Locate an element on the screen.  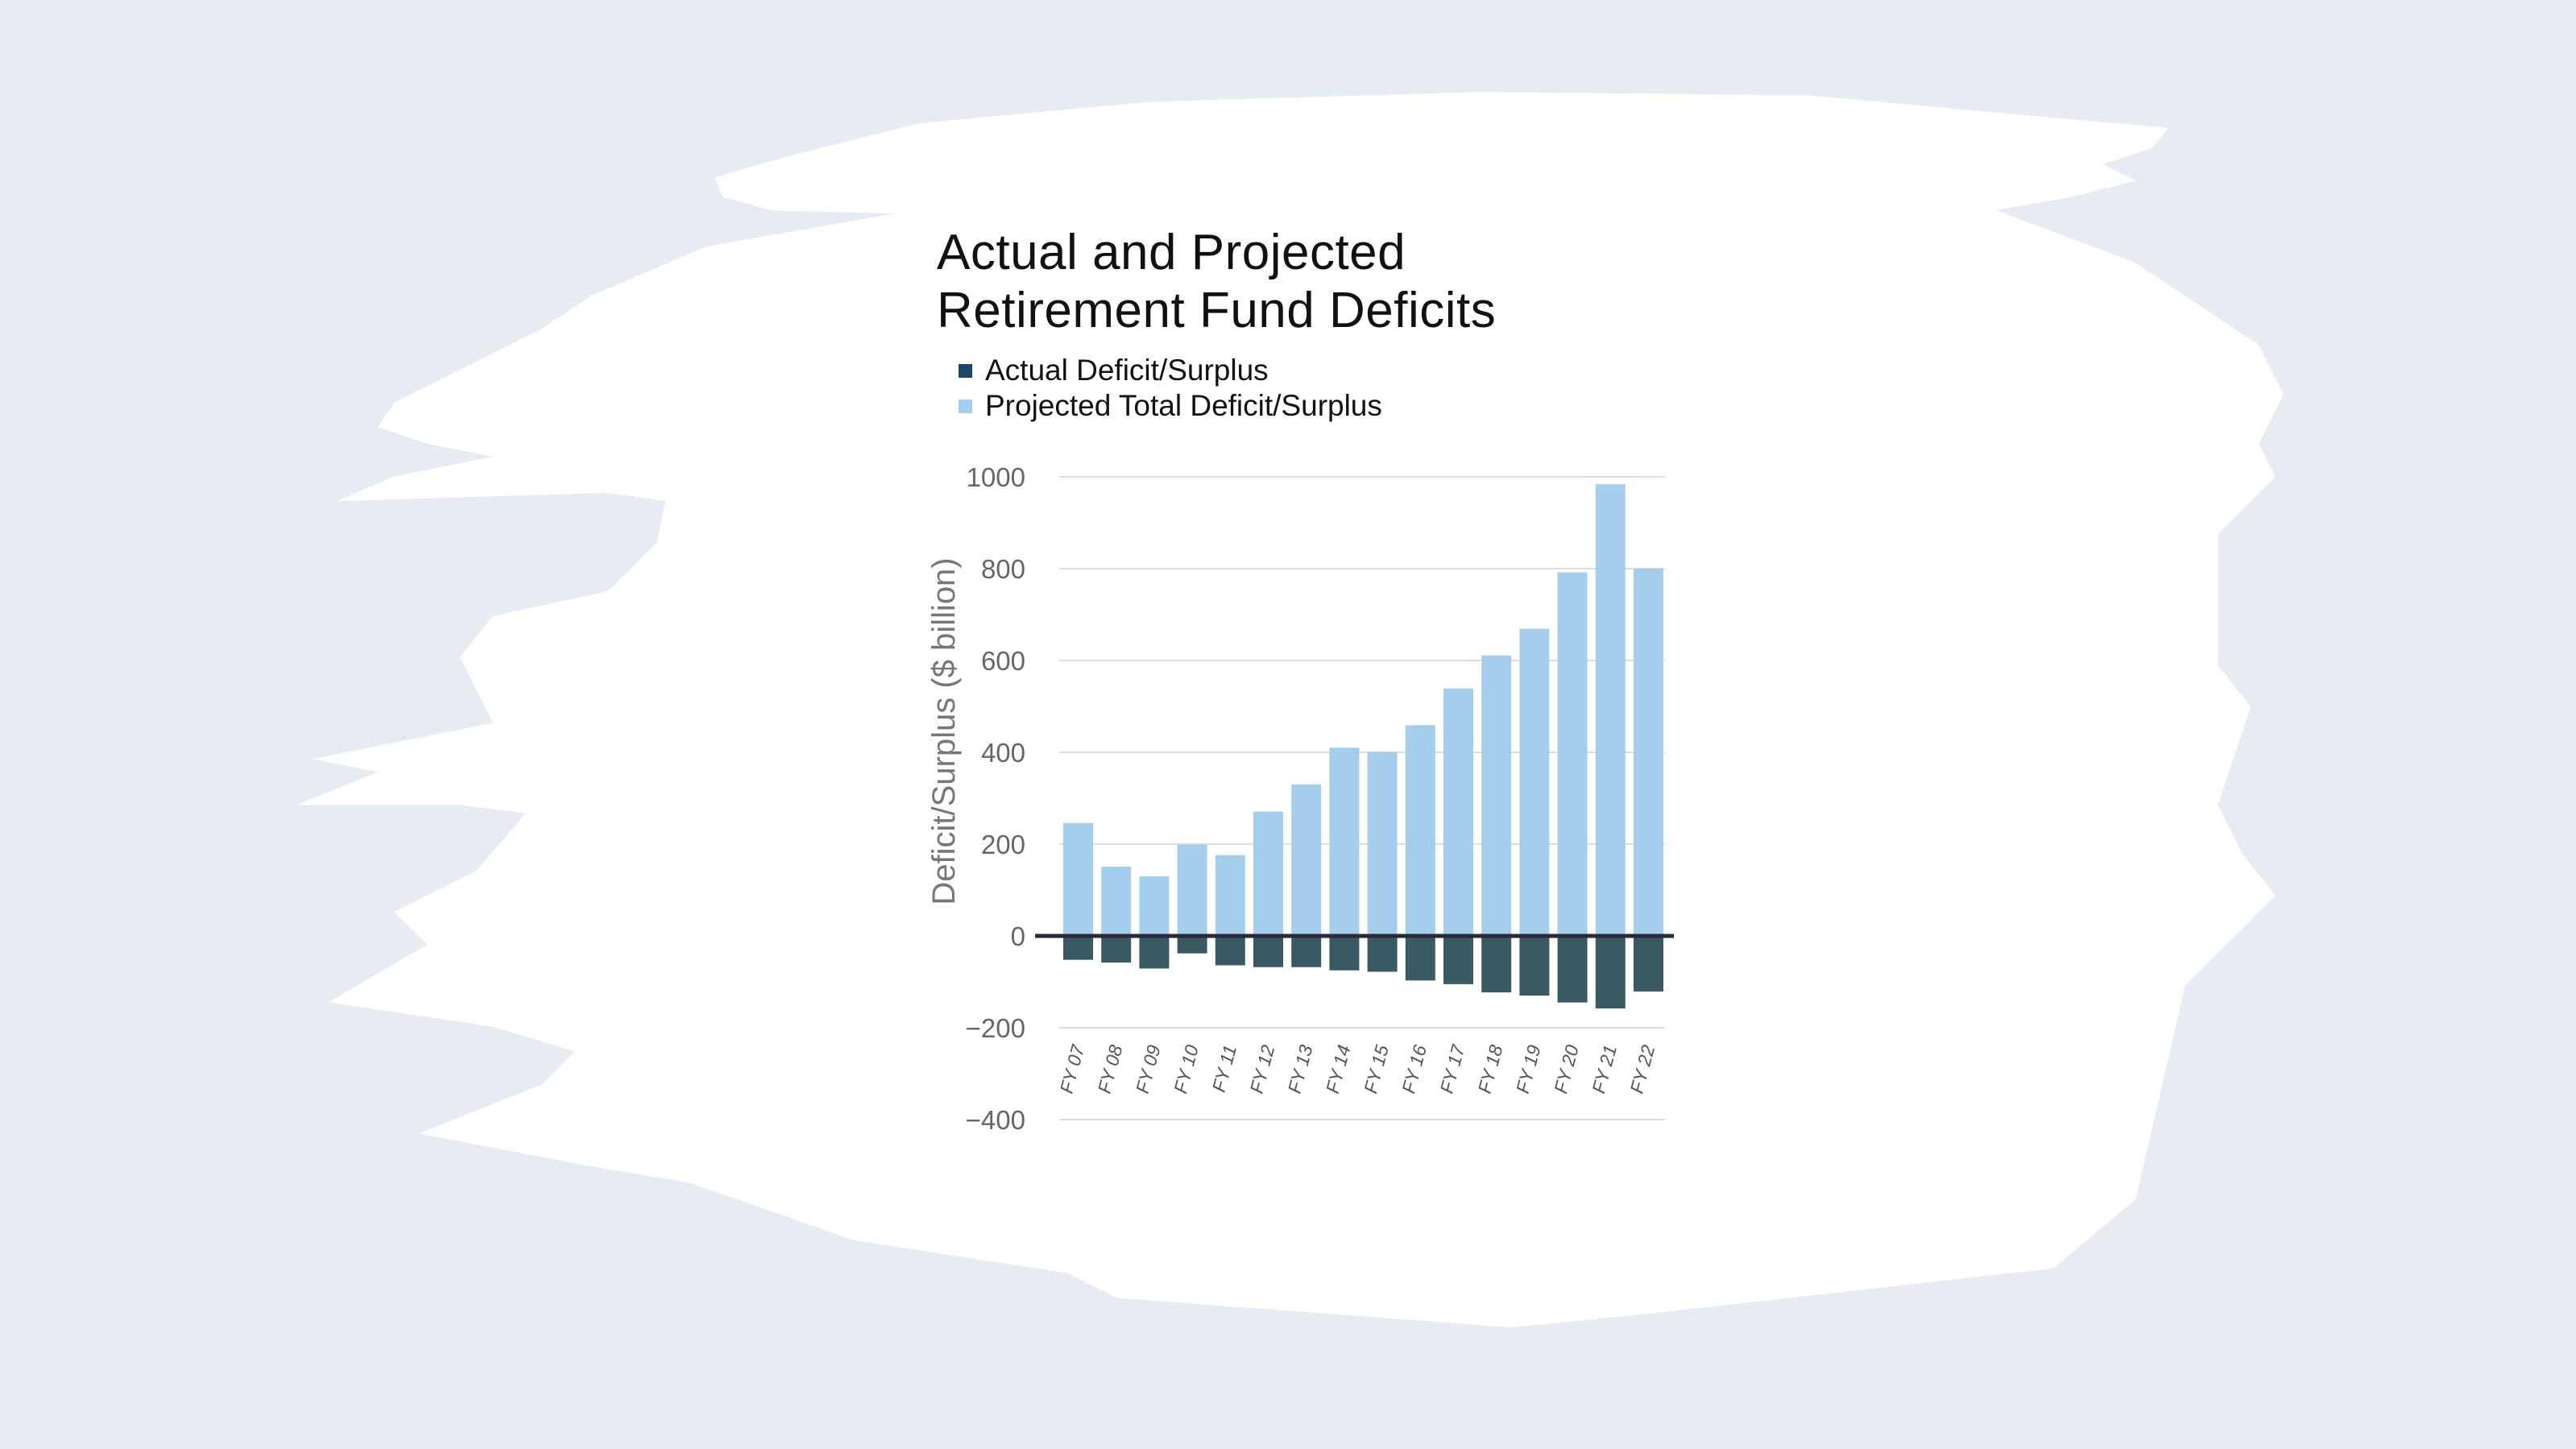
y-tick-label: −400 is located at coordinates (995, 1120).